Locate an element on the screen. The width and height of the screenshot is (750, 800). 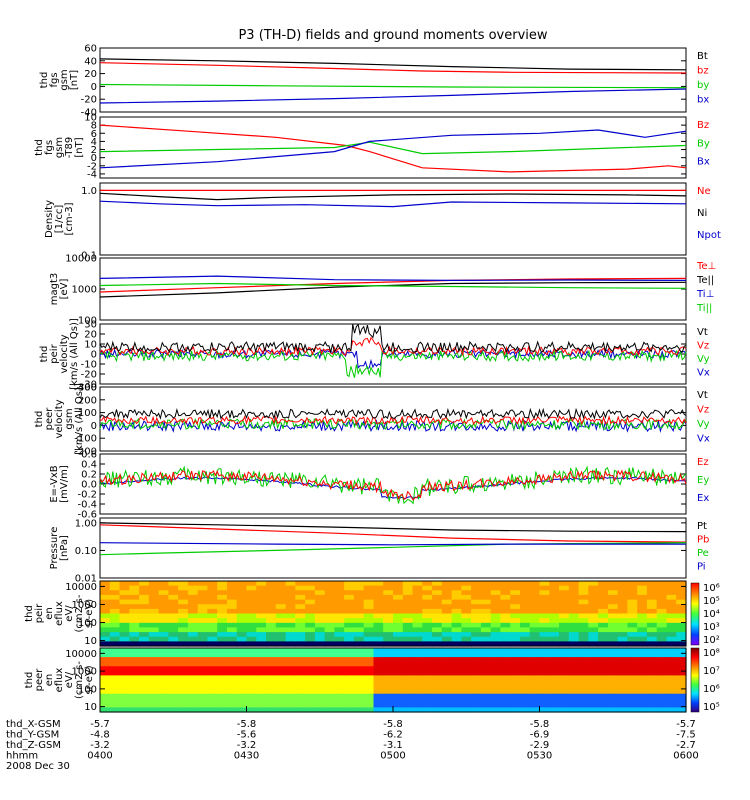
y-tick-label: 10 is located at coordinates (90, 345).